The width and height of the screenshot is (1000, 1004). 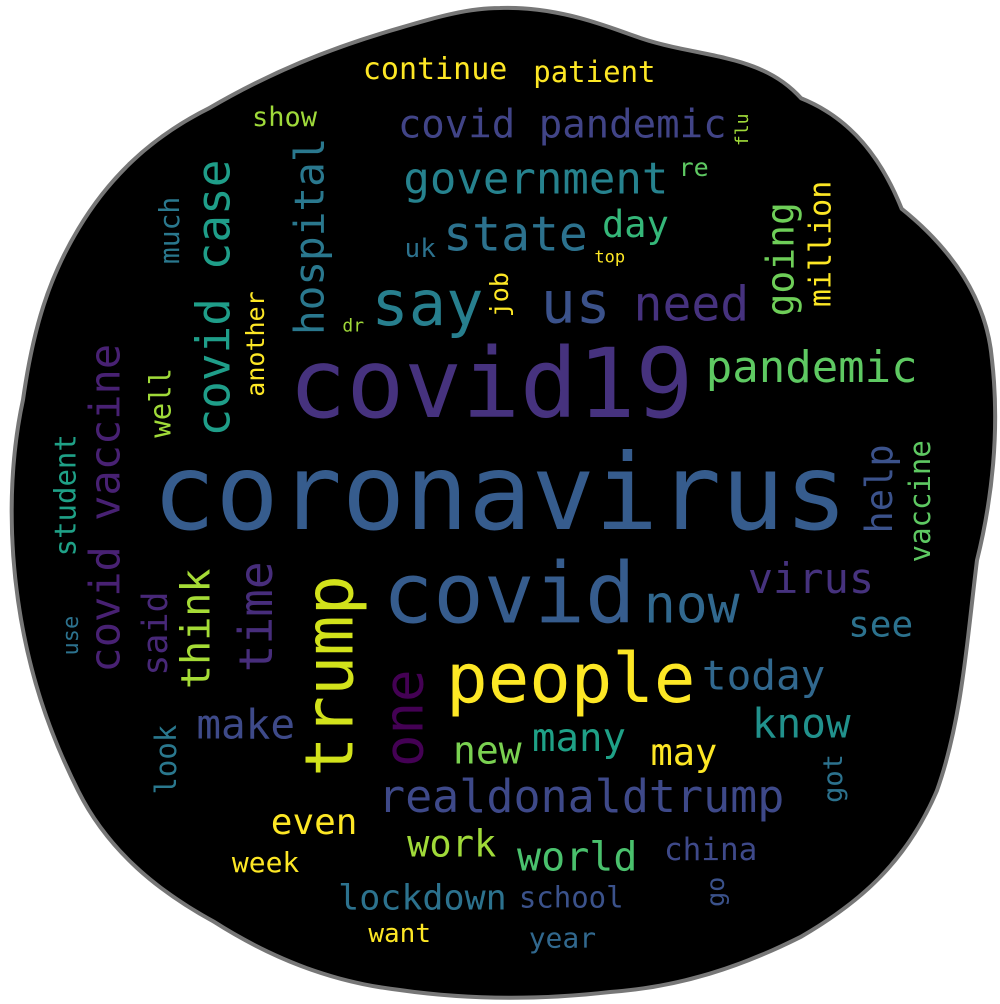 What do you see at coordinates (562, 124) in the screenshot?
I see `cloud-word: covid pandemic` at bounding box center [562, 124].